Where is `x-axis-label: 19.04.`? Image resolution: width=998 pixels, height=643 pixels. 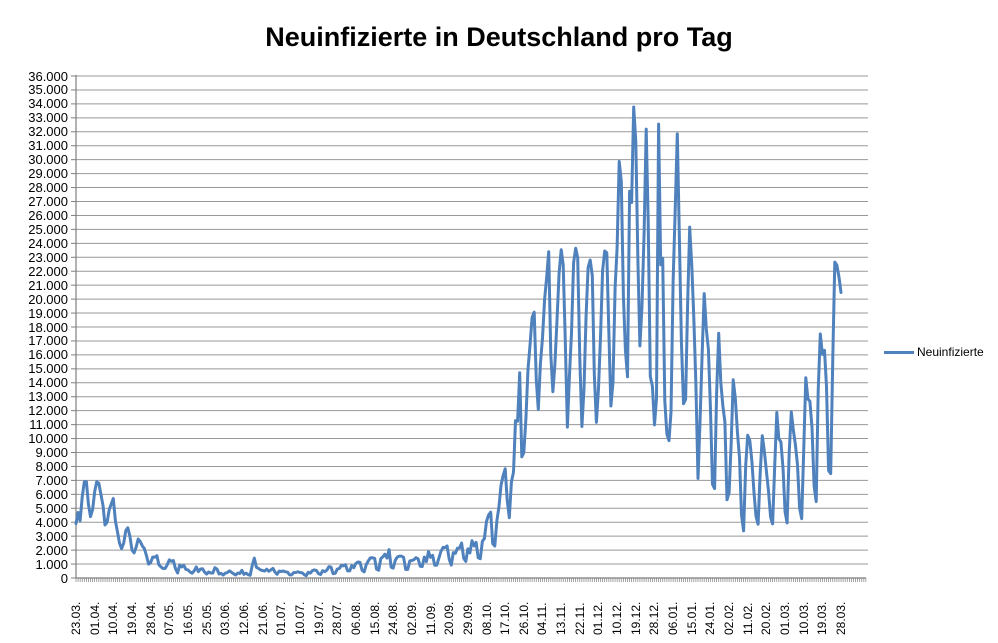
x-axis-label: 19.04. is located at coordinates (131, 618).